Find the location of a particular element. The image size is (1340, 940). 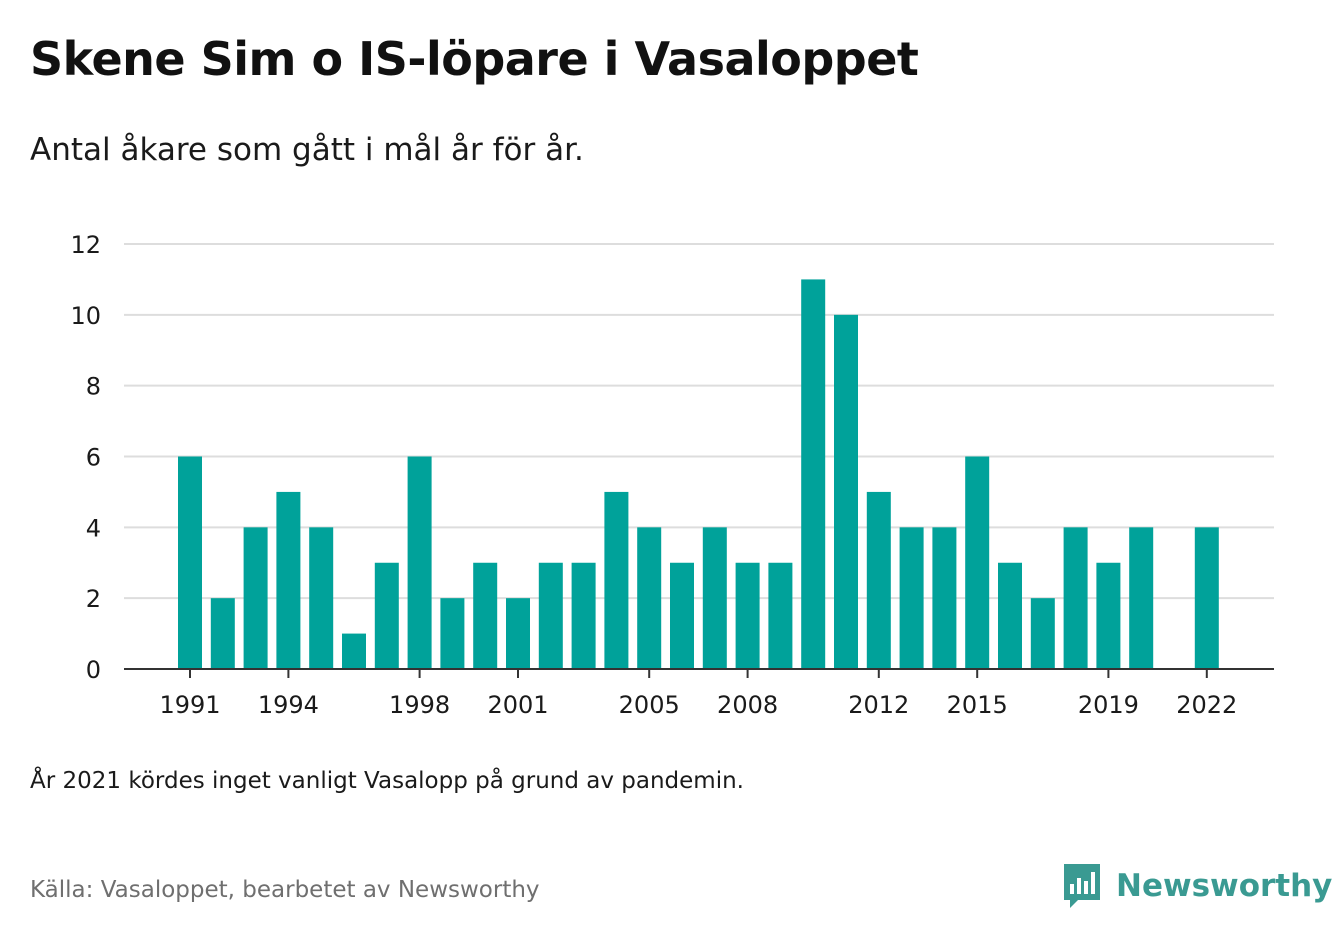

y-tick-label: 8 is located at coordinates (93, 387).